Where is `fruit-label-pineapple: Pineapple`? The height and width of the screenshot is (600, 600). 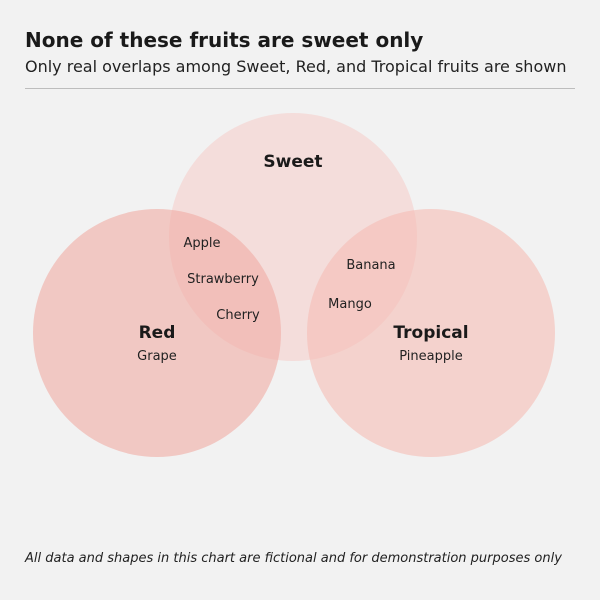
fruit-label-pineapple: Pineapple is located at coordinates (430, 356).